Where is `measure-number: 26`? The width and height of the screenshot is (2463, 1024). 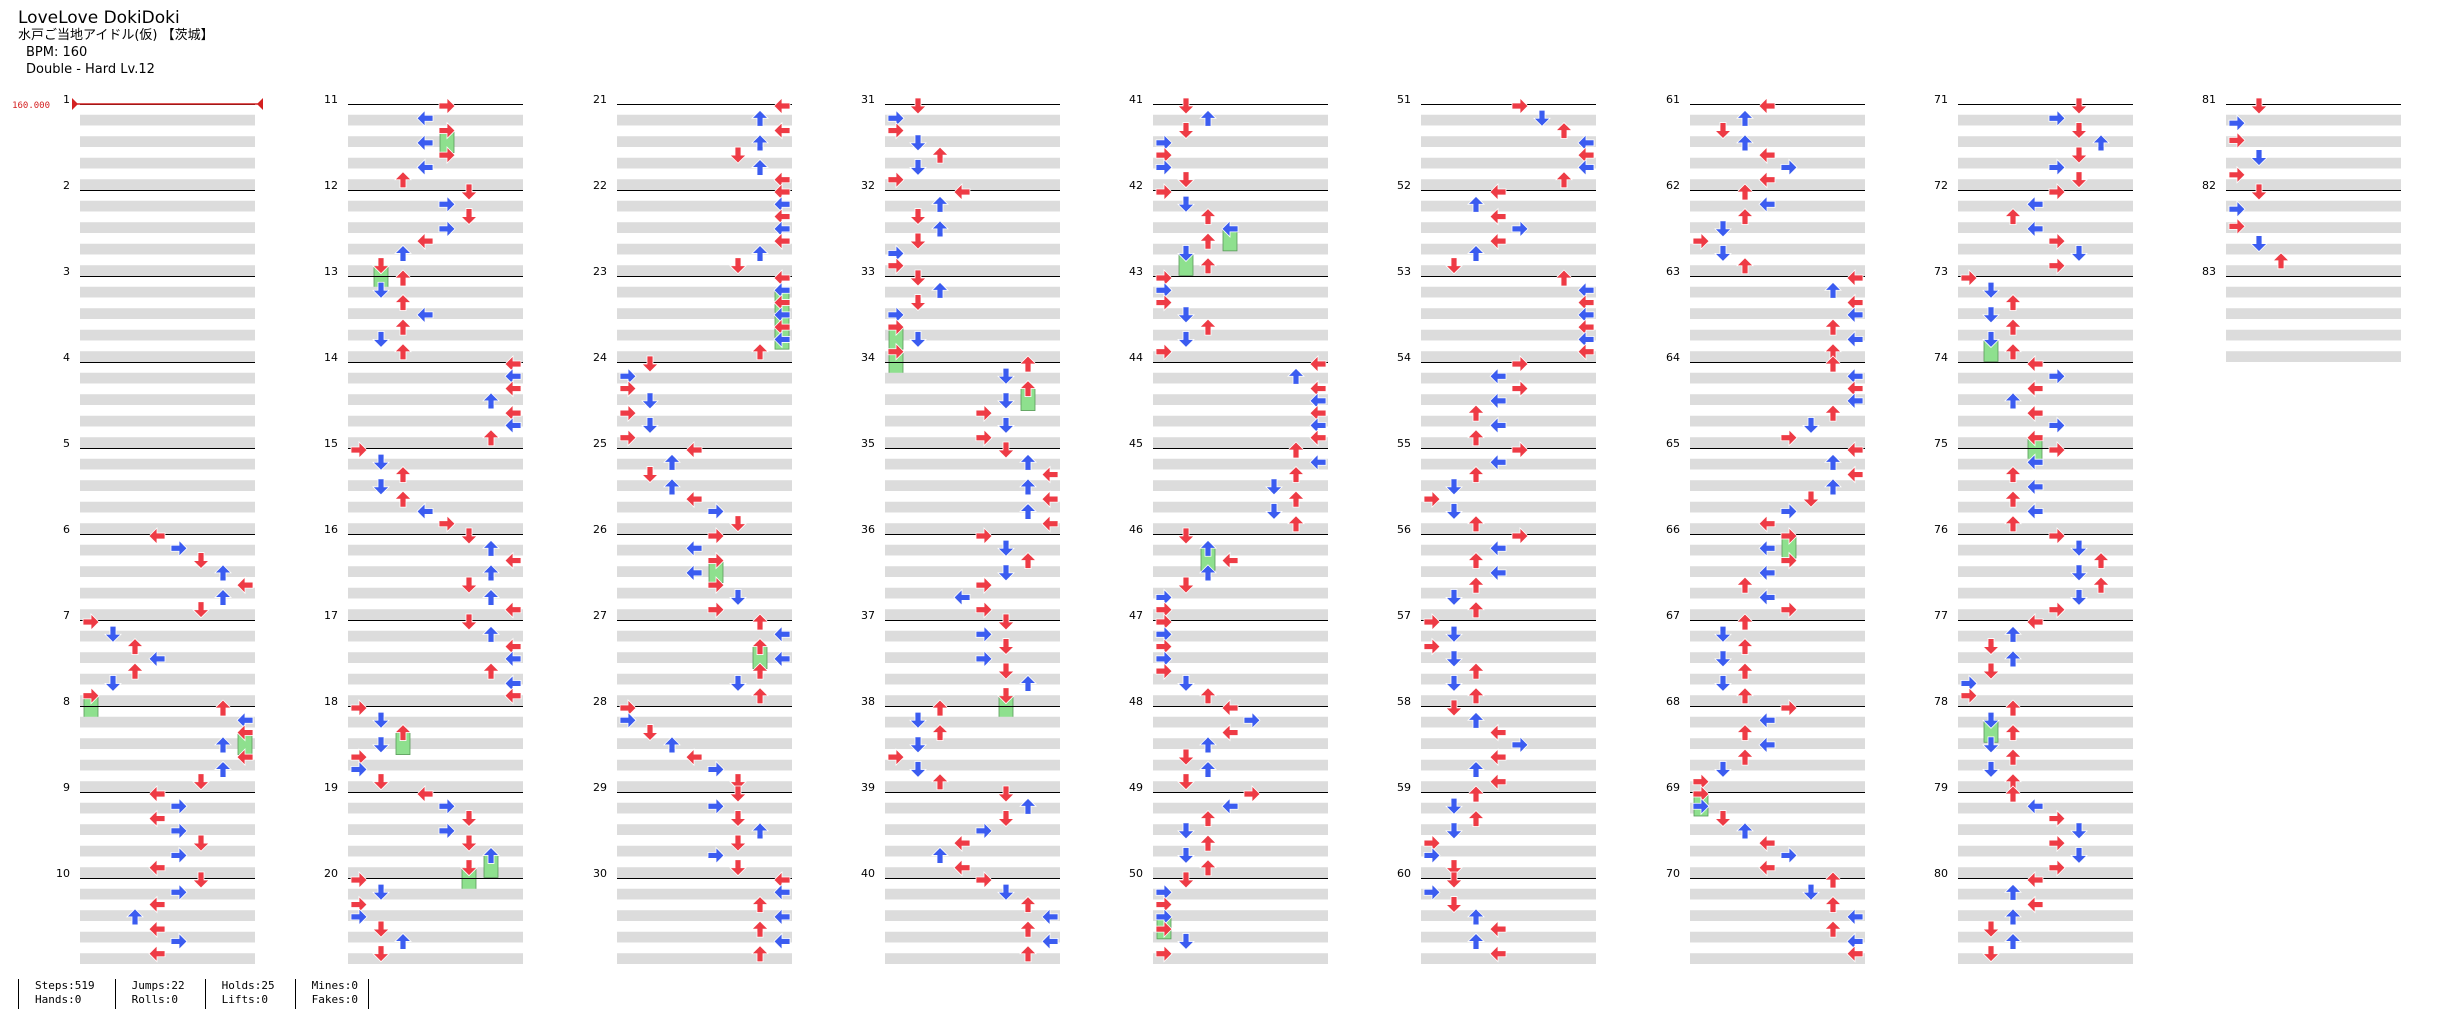 measure-number: 26 is located at coordinates (600, 529).